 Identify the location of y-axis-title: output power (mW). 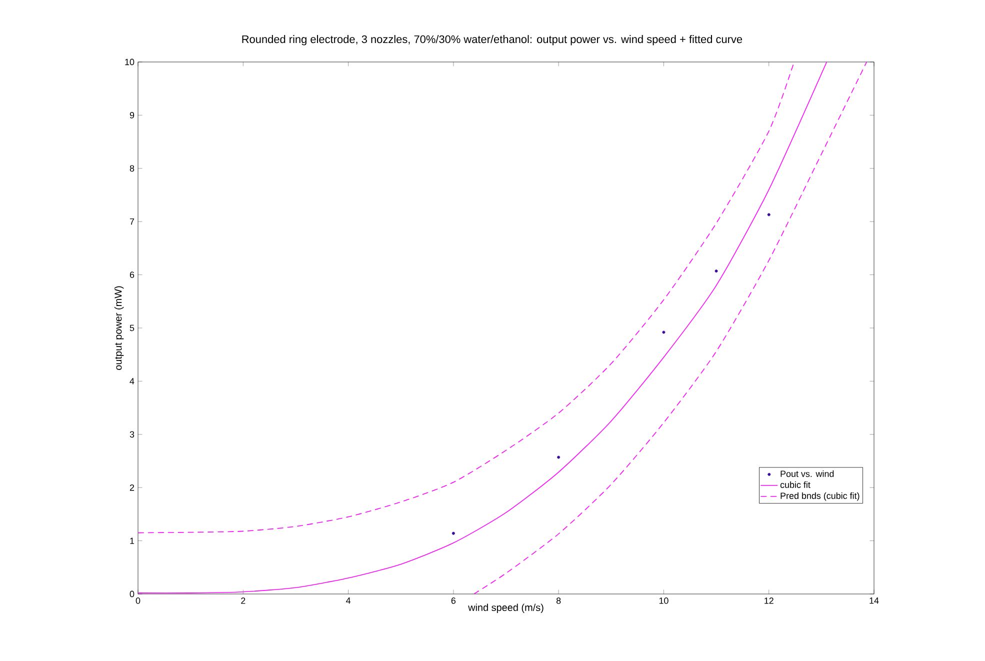
(119, 328).